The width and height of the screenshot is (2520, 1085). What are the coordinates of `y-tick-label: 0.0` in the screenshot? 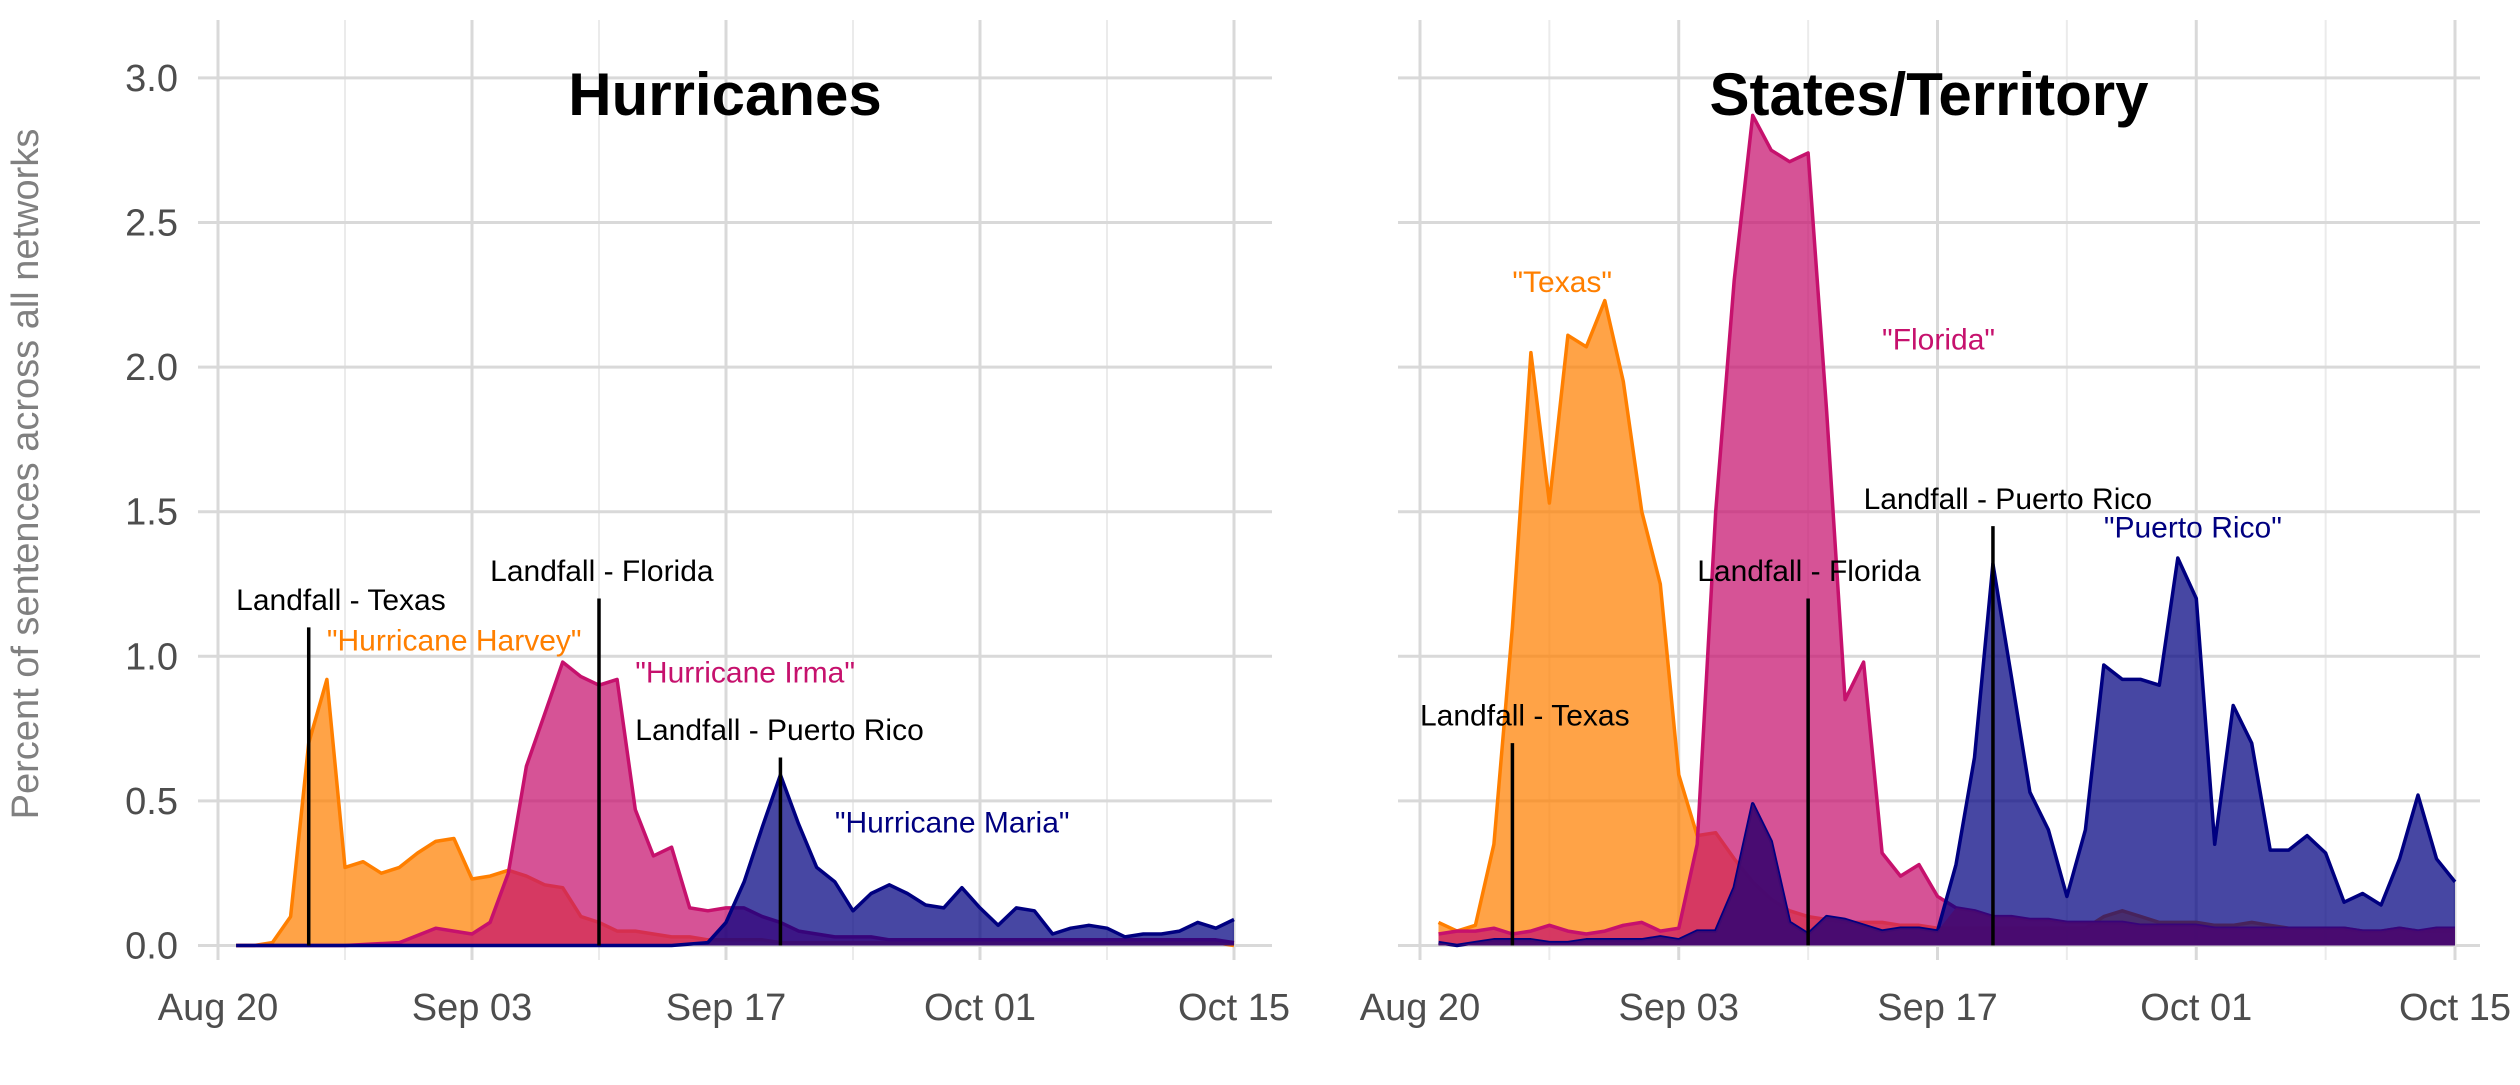 It's located at (151, 947).